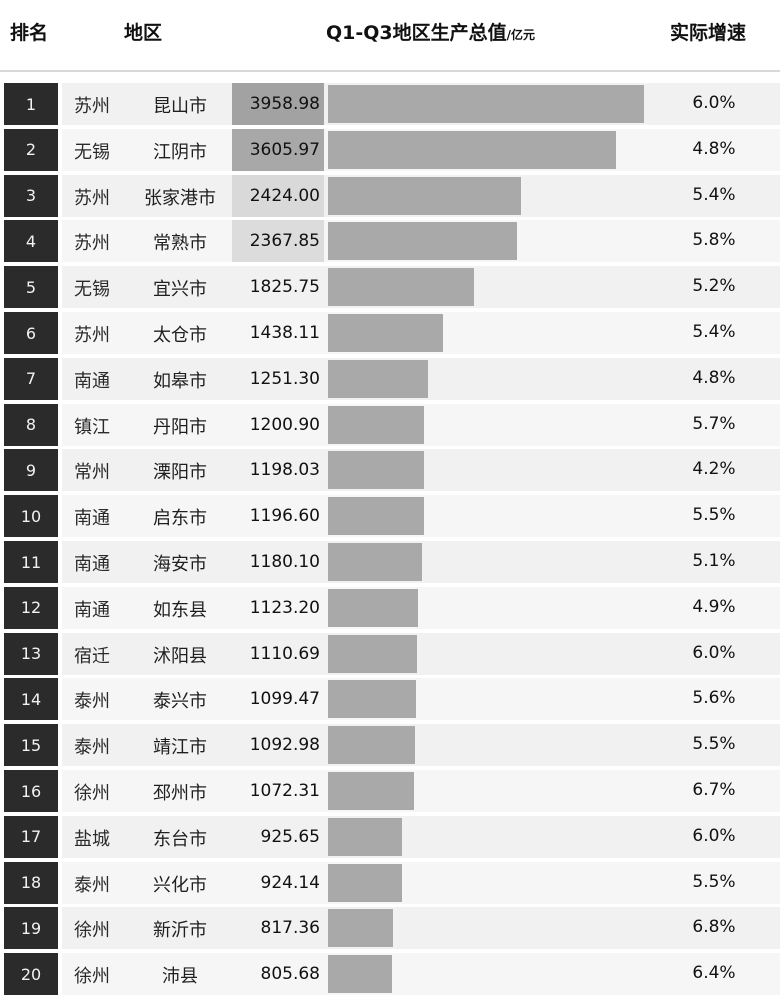 The height and width of the screenshot is (997, 780). Describe the element at coordinates (180, 977) in the screenshot. I see `county-cell: 沛县` at that location.